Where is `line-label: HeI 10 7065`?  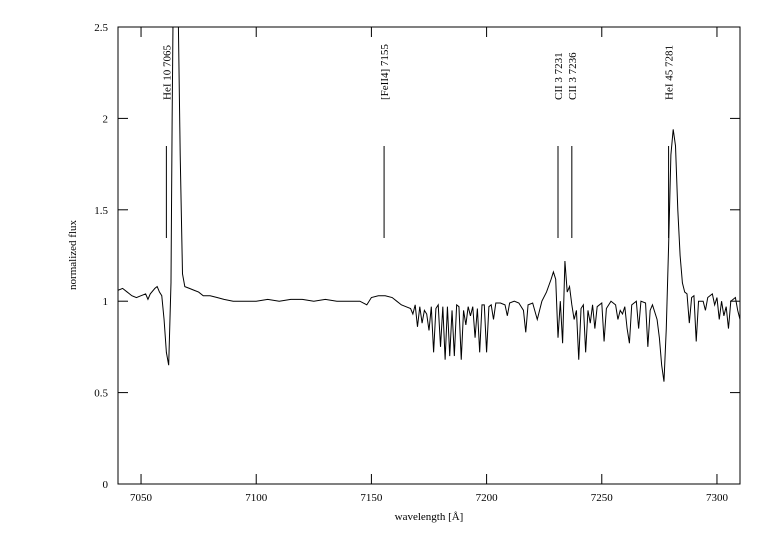
line-label: HeI 10 7065 is located at coordinates (167, 72).